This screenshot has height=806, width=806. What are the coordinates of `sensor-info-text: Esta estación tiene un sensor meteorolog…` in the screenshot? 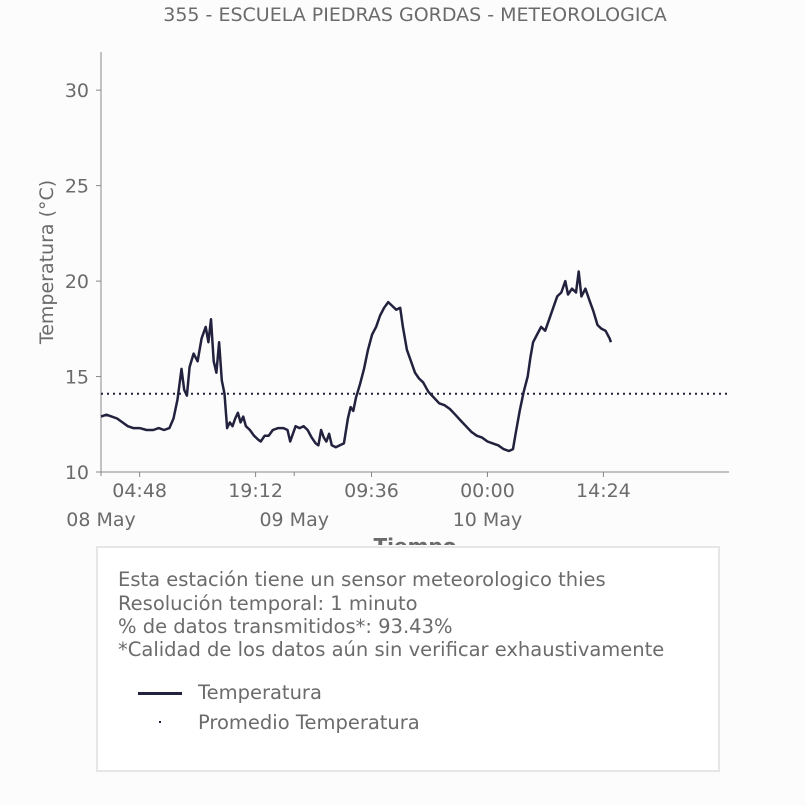 It's located at (362, 579).